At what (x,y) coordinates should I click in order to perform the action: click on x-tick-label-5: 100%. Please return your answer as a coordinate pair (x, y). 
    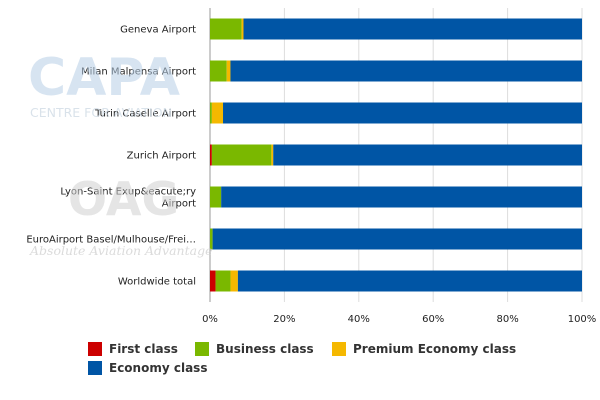
    Looking at the image, I should click on (582, 319).